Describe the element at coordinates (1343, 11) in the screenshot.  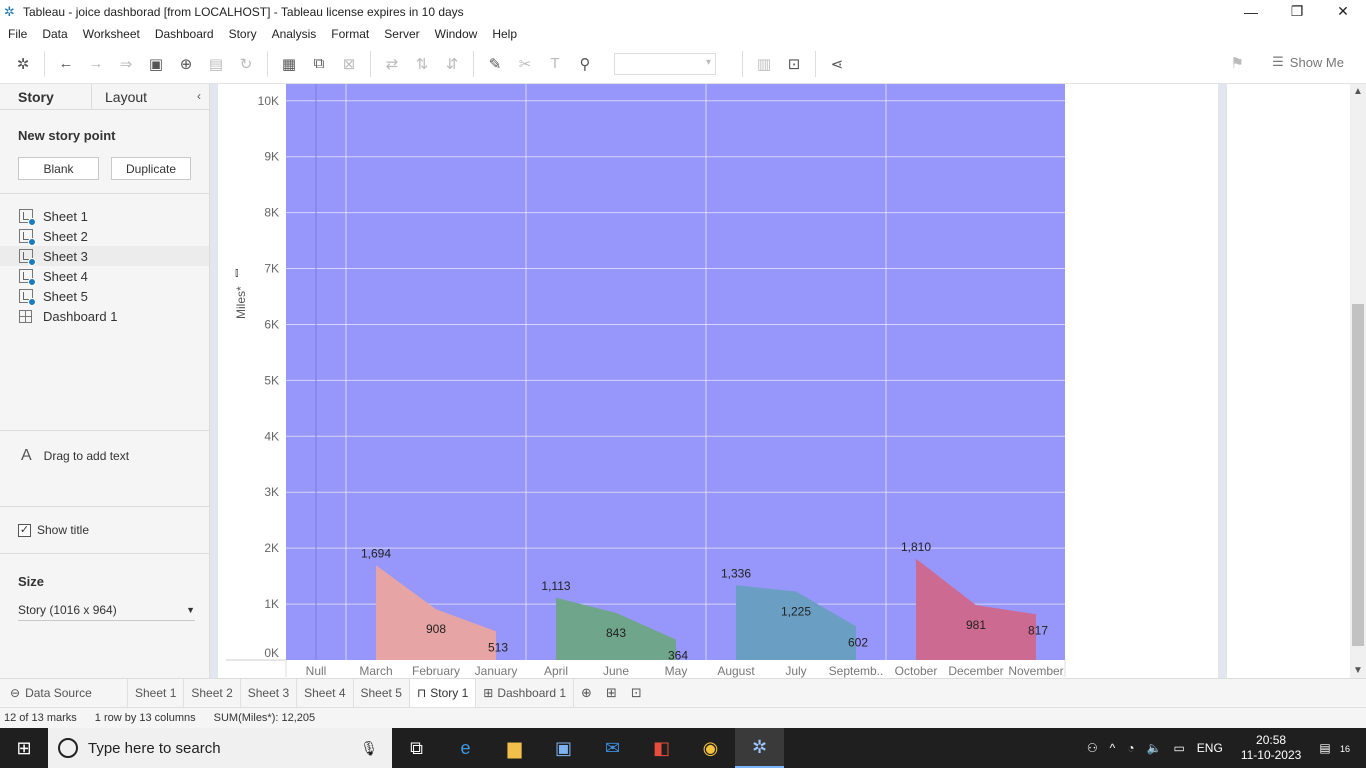
I see `close-button: ✕` at that location.